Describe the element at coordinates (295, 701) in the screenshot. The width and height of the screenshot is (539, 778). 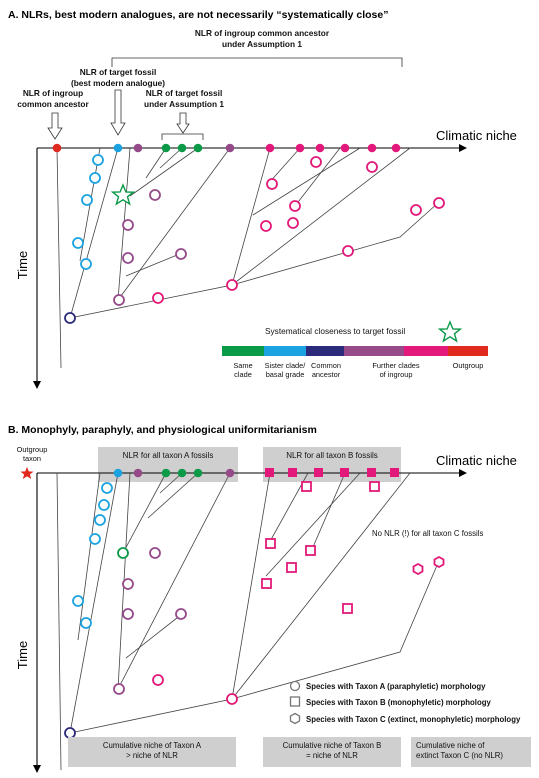
I see `legend-square-icon` at that location.